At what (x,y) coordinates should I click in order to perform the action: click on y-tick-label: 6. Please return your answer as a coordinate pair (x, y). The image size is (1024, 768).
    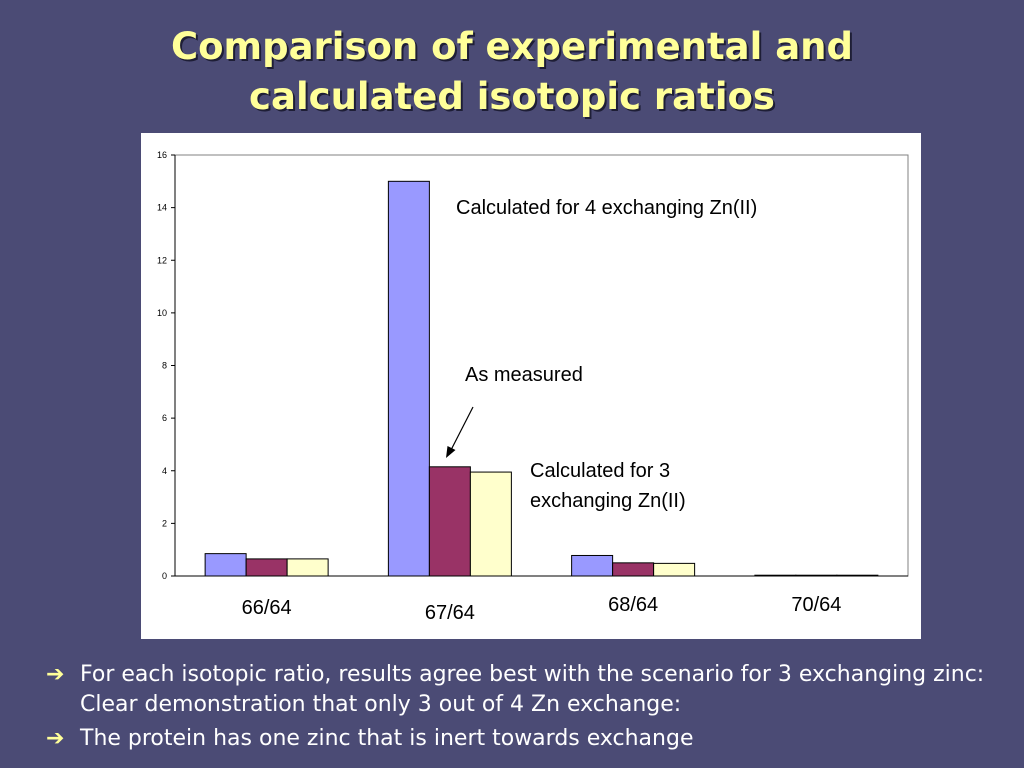
    Looking at the image, I should click on (164, 418).